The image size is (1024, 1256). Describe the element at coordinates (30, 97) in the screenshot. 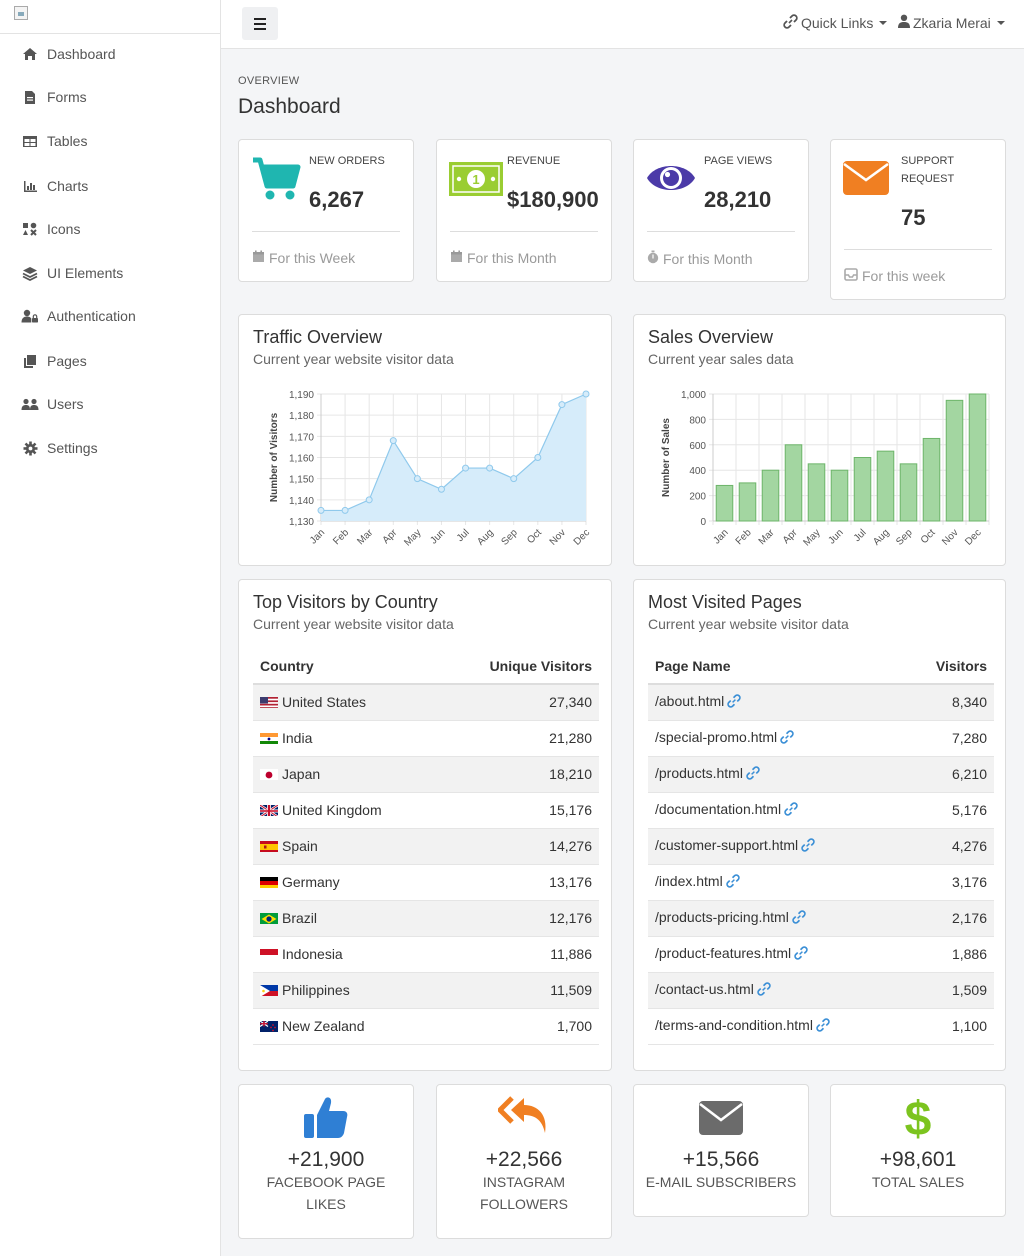

I see `file-icon` at that location.